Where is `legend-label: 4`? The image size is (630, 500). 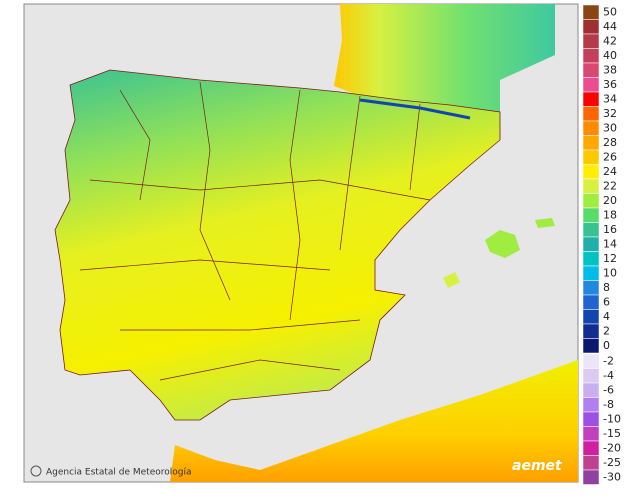 legend-label: 4 is located at coordinates (606, 316).